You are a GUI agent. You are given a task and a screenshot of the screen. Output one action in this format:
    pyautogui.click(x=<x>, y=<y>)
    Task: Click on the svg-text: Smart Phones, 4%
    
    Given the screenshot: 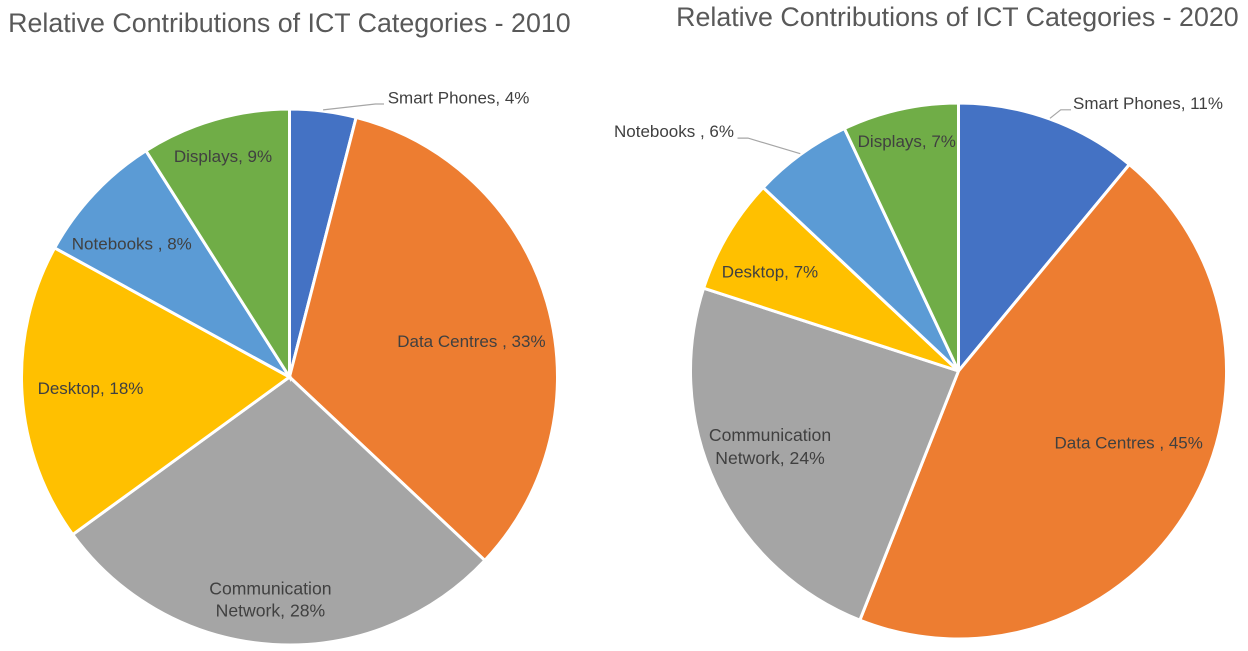 What is the action you would take?
    pyautogui.click(x=459, y=97)
    